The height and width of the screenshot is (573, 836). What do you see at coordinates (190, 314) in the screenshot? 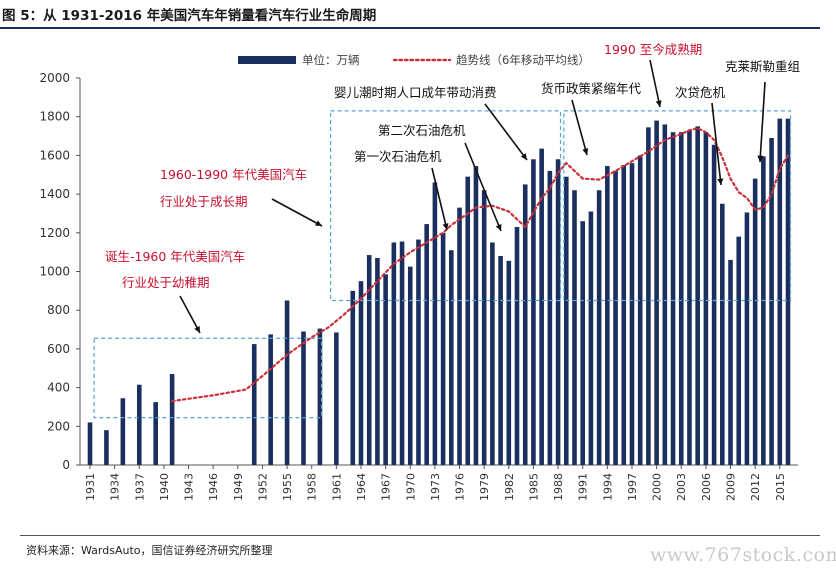
I see `arrow-infancy-shaft` at bounding box center [190, 314].